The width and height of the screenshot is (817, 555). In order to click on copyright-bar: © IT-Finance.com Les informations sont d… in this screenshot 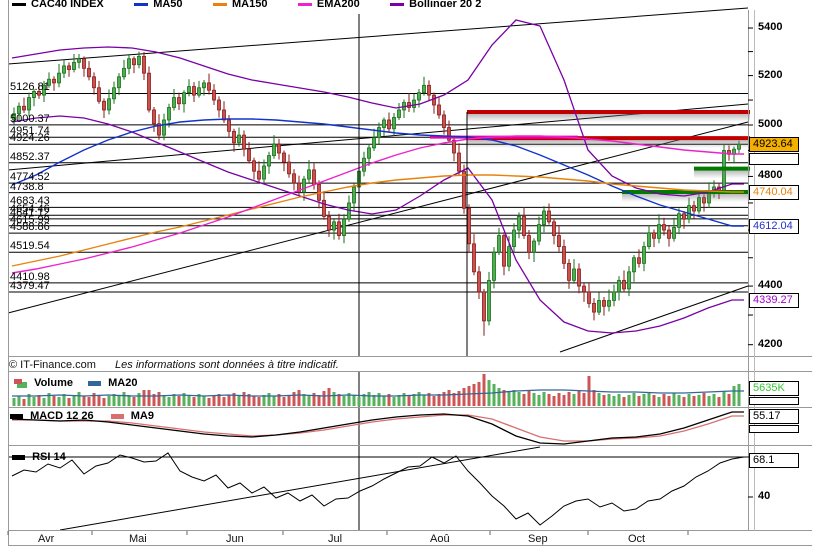, I will do `click(174, 365)`.